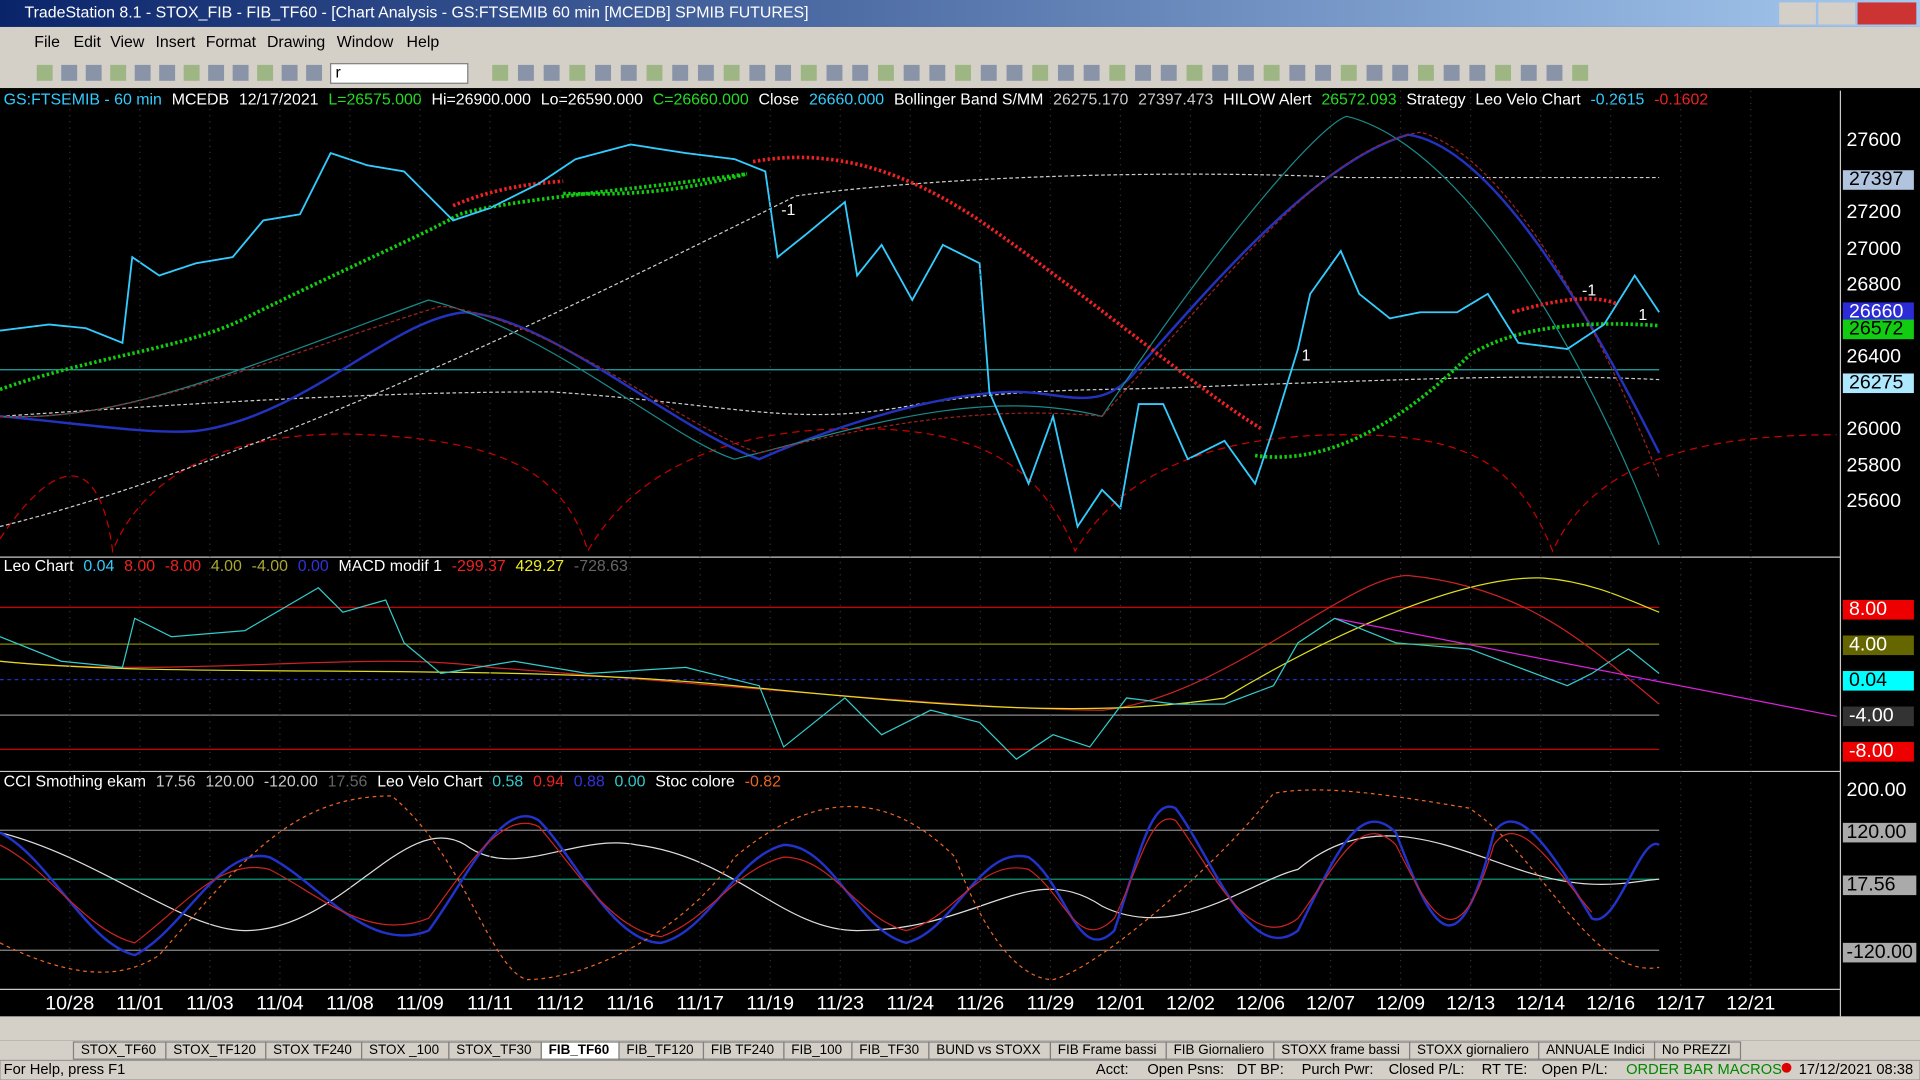 Image resolution: width=1920 pixels, height=1080 pixels. What do you see at coordinates (423, 42) in the screenshot?
I see `menu-item: Help` at bounding box center [423, 42].